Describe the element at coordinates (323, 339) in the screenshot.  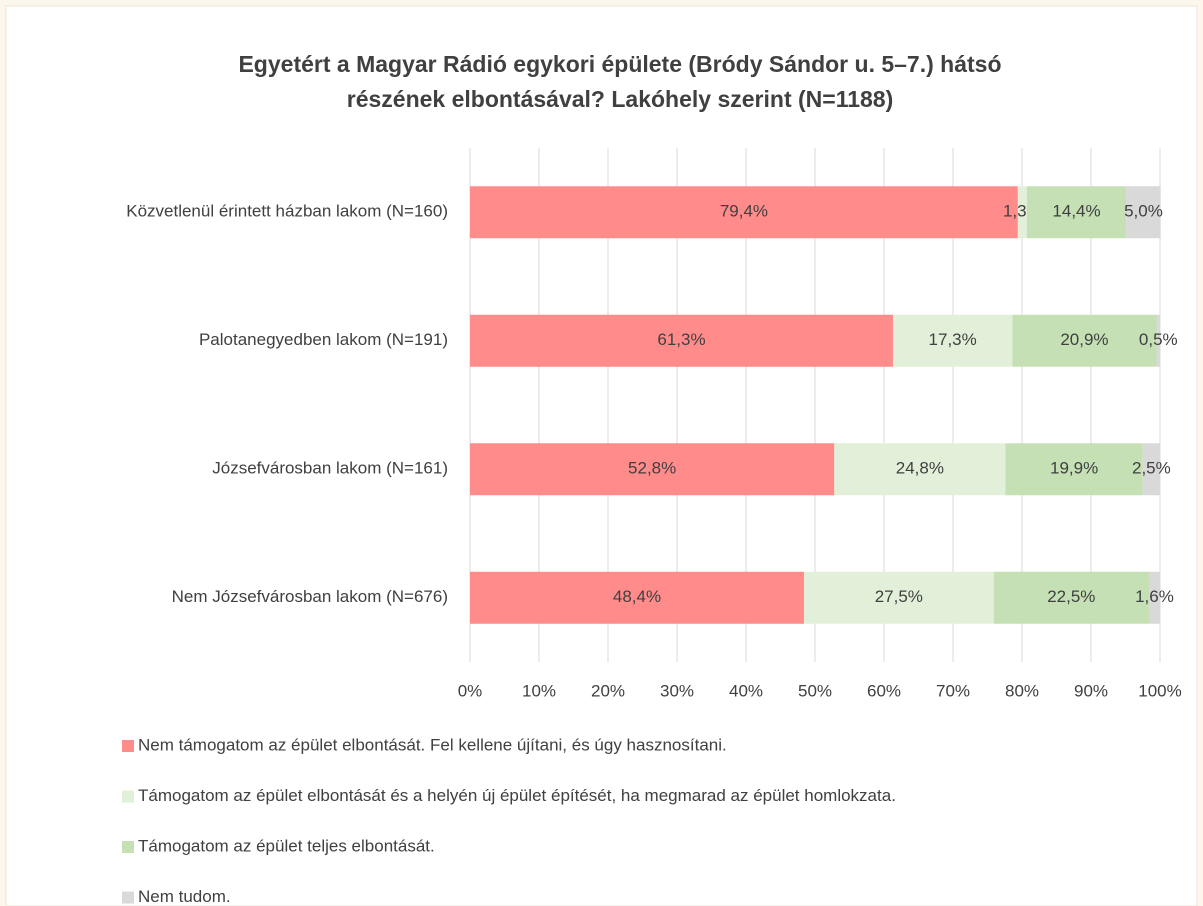
I see `y-tick-label: Palotanegyedben lakom (N=191)` at that location.